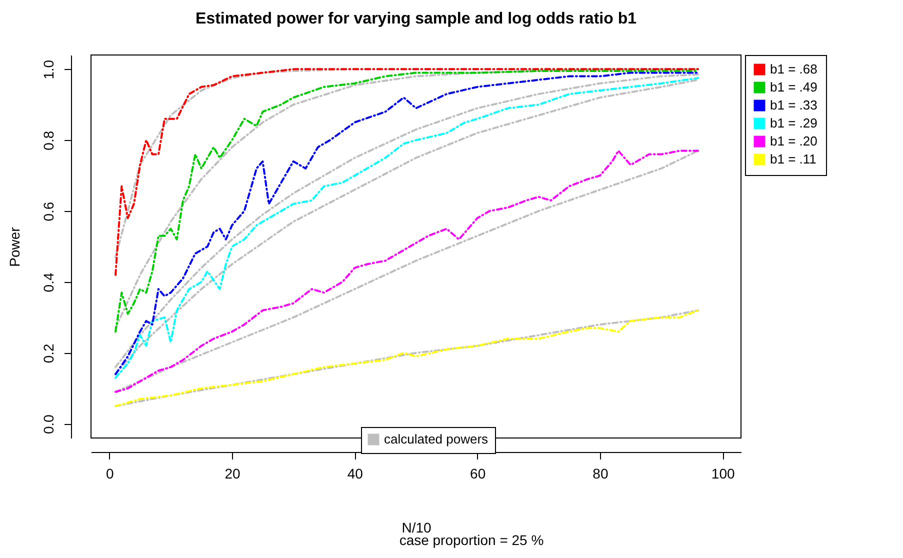  I want to click on y-tick-label: 0.2, so click(48, 353).